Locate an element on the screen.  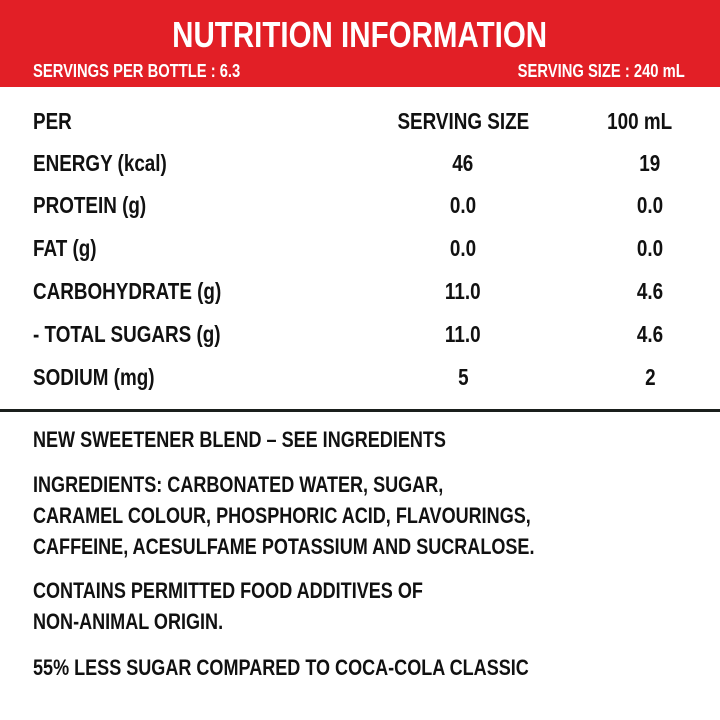
serving-value: 5 is located at coordinates (463, 377).